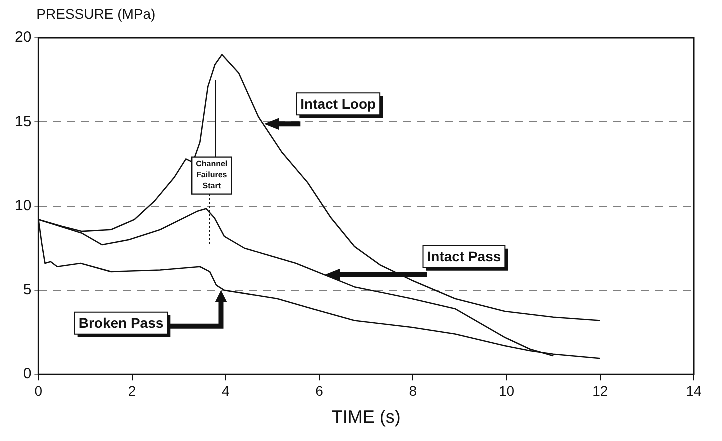  I want to click on annotation: Channel Failures Start, so click(212, 175).